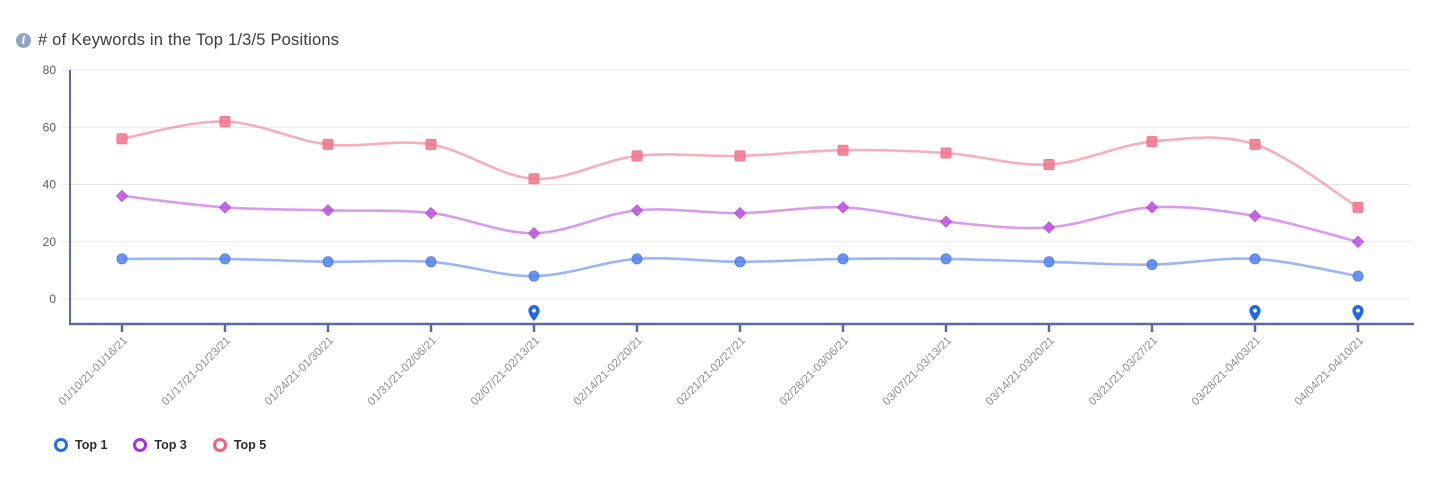 This screenshot has height=484, width=1432. Describe the element at coordinates (140, 445) in the screenshot. I see `legend-ring-top-3-icon` at that location.